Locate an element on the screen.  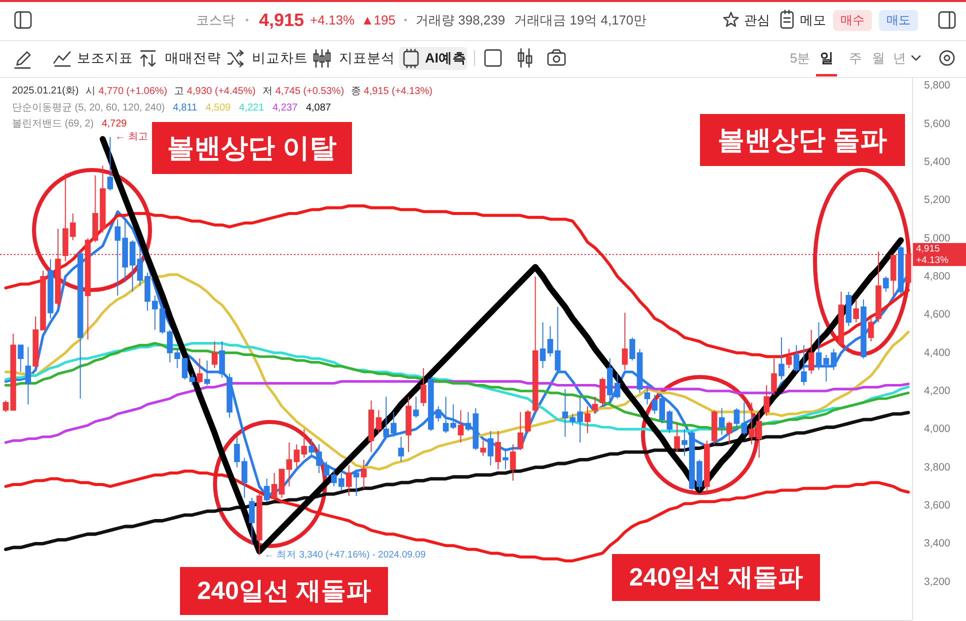
text: 4,915 is located at coordinates (281, 20).